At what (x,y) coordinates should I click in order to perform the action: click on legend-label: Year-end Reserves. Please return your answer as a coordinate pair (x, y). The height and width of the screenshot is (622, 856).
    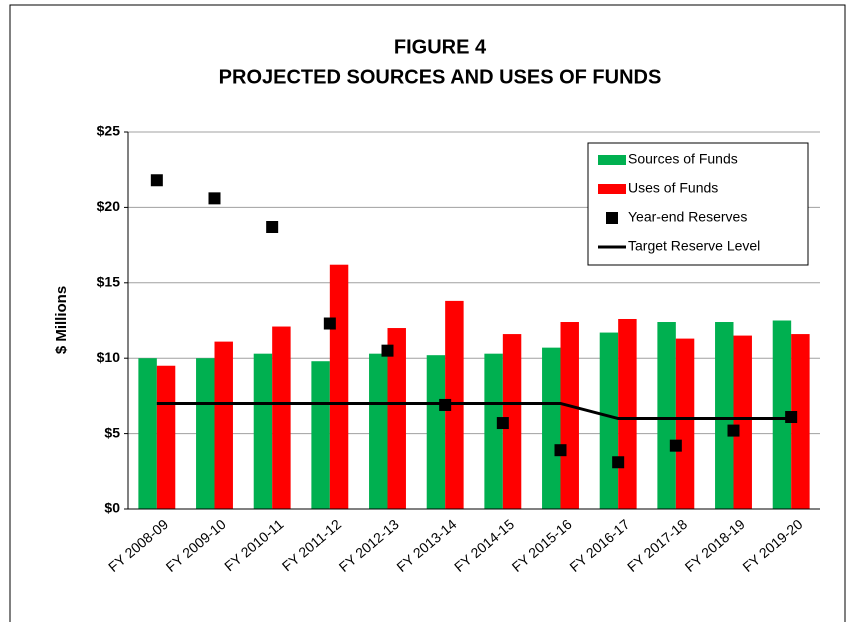
    Looking at the image, I should click on (687, 217).